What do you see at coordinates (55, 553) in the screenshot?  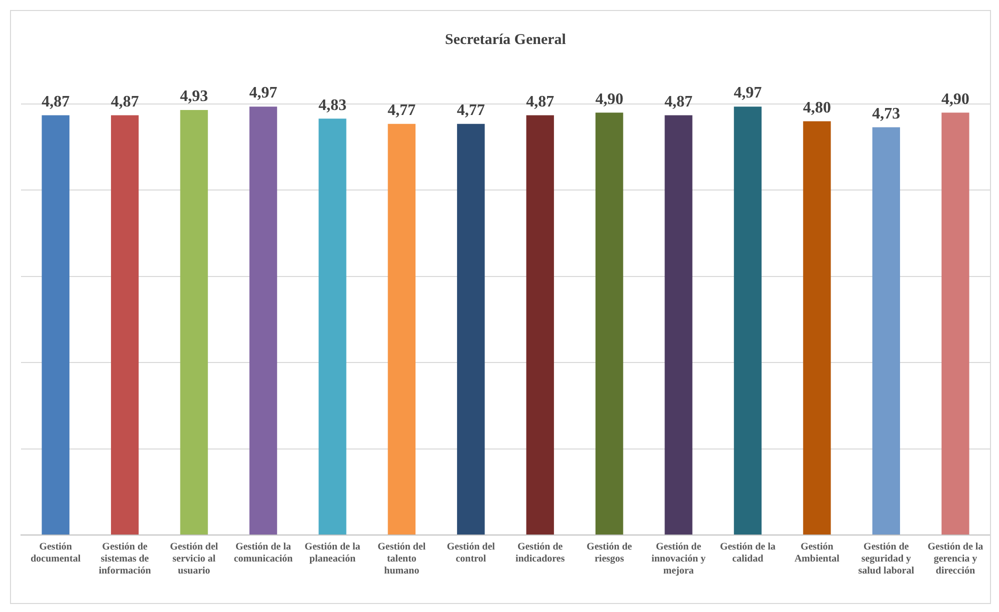 I see `x-tick-label: Gestión documental` at bounding box center [55, 553].